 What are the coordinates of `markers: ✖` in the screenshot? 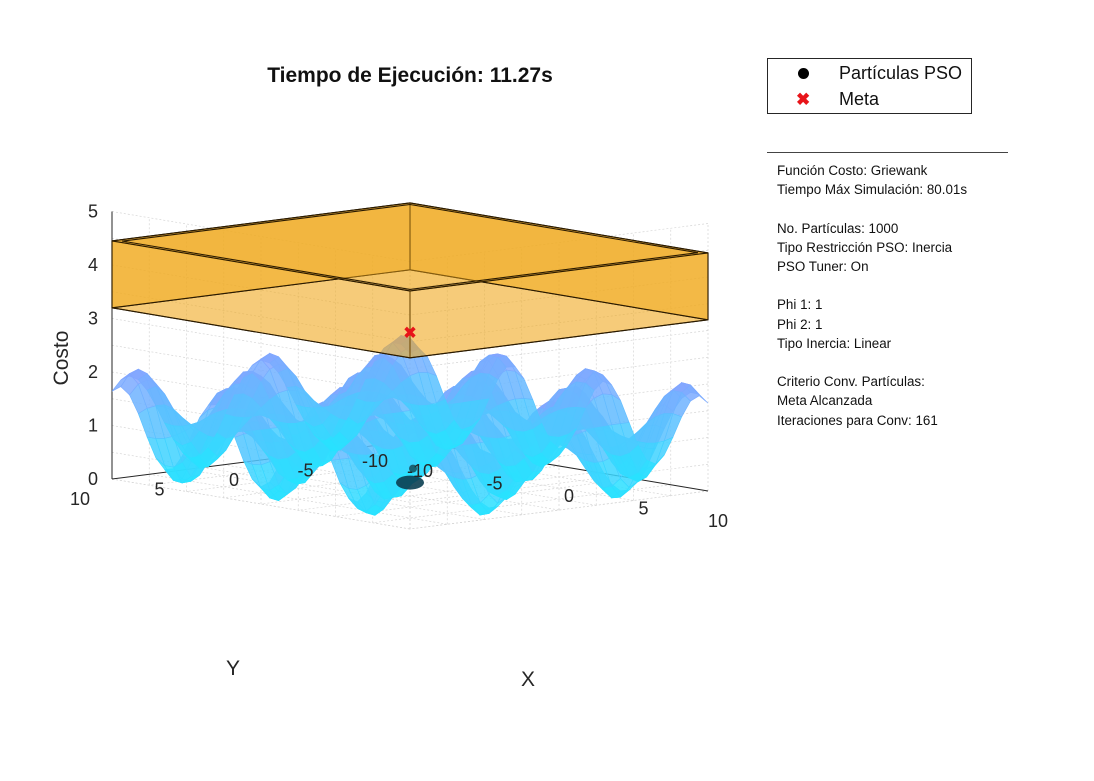 It's located at (410, 407).